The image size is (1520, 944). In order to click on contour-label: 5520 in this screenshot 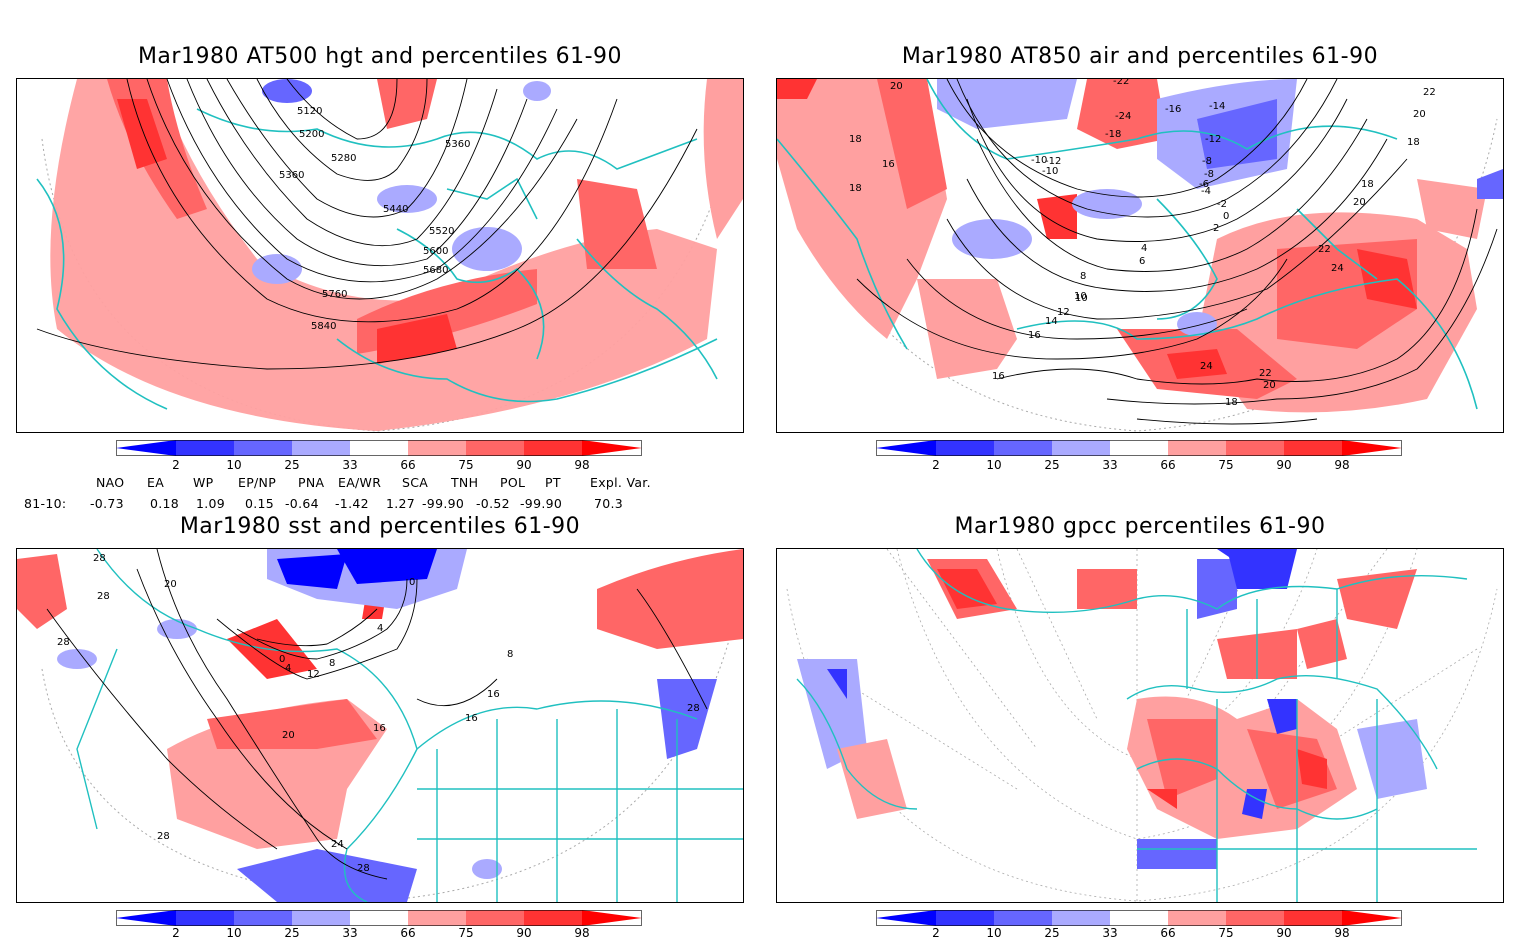, I will do `click(441, 231)`.